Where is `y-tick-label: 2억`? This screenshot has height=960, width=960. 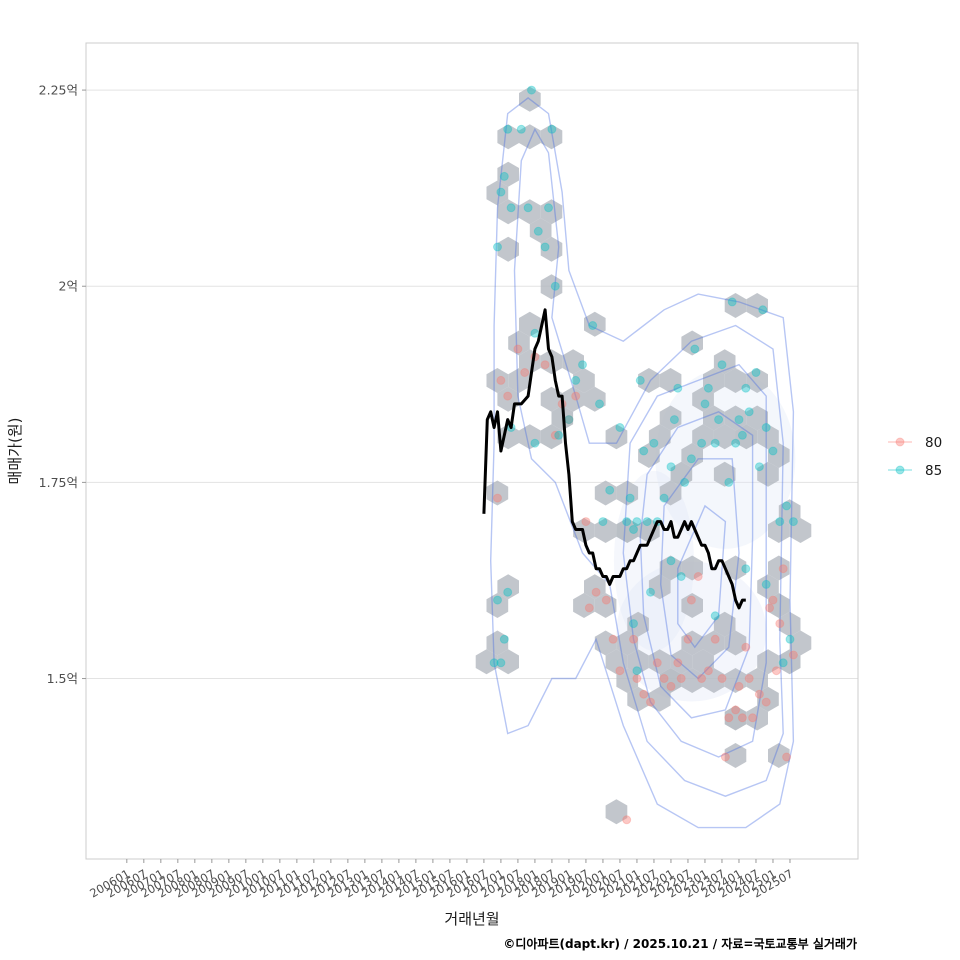
y-tick-label: 2억 is located at coordinates (68, 286).